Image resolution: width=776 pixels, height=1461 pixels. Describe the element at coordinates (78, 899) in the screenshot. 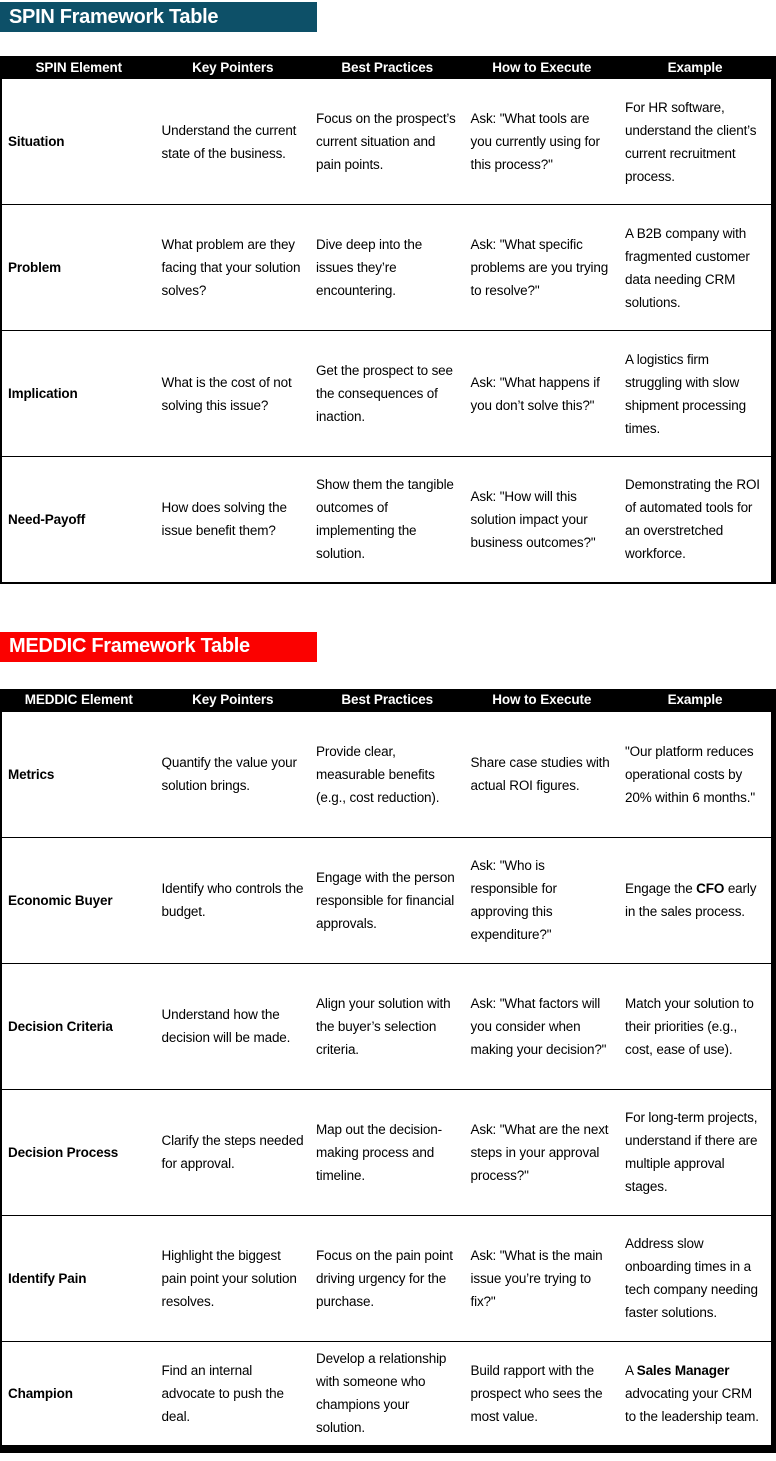

I see `cell-element: Economic Buyer` at that location.